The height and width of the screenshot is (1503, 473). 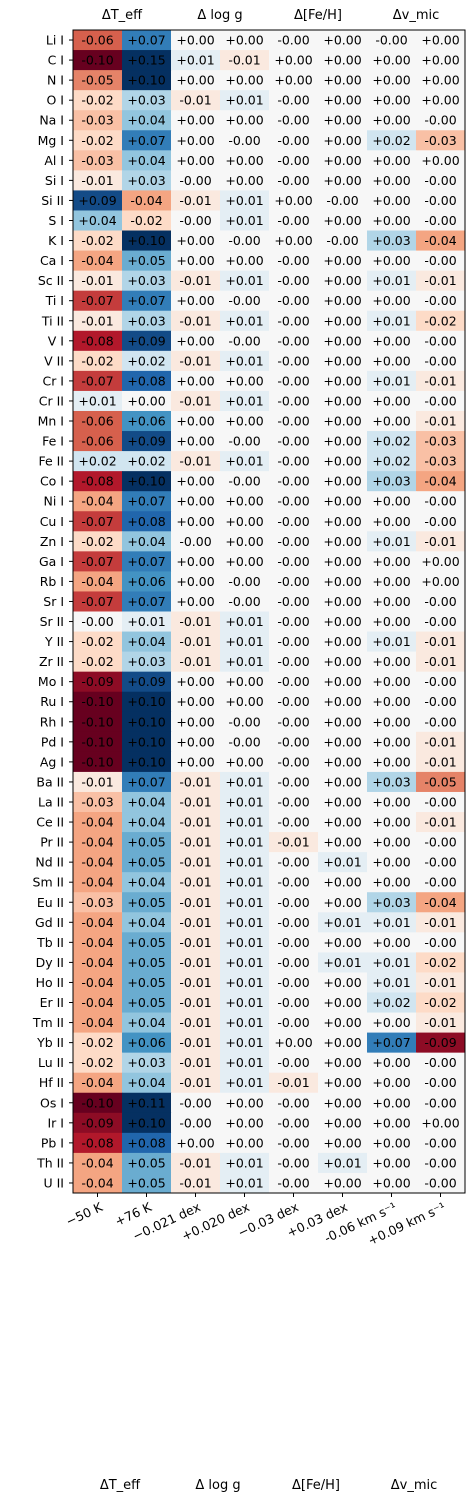 What do you see at coordinates (55, 40) in the screenshot?
I see `row-label: Li I` at bounding box center [55, 40].